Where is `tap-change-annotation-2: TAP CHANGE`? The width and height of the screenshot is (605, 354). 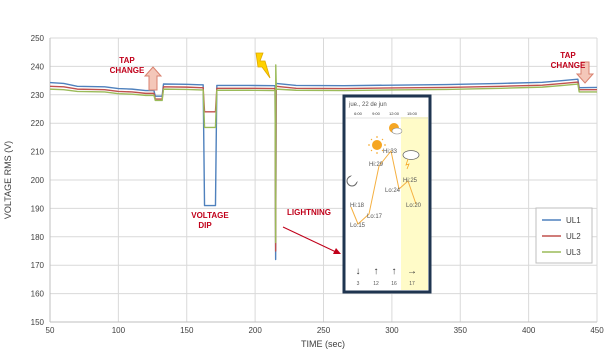 tap-change-annotation-2: TAP CHANGE is located at coordinates (573, 67).